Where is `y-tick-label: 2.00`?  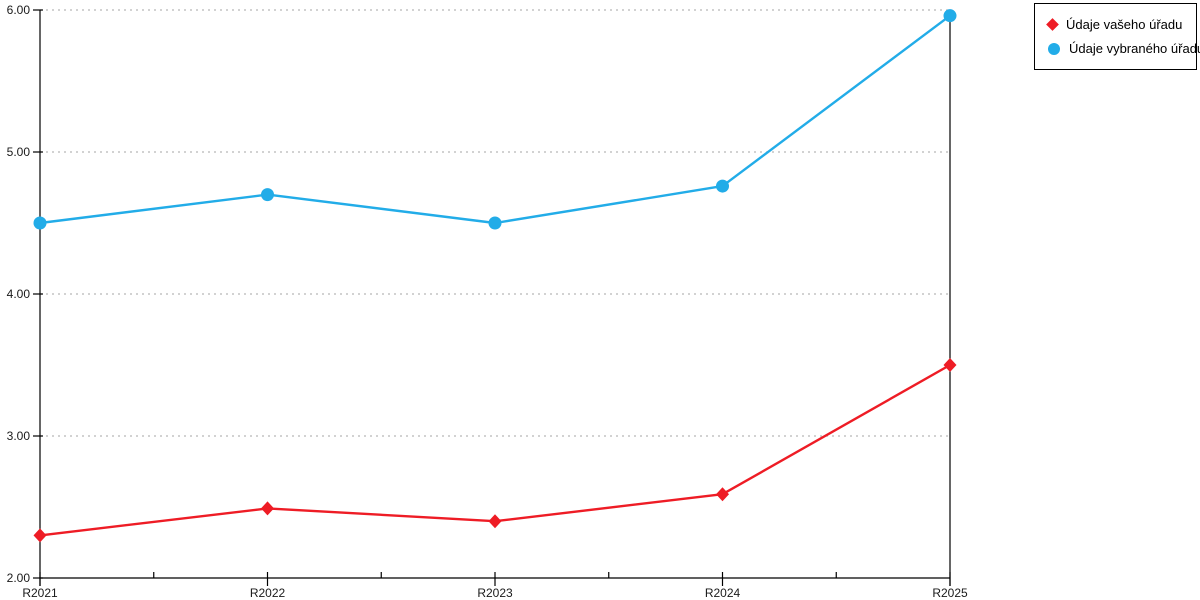 y-tick-label: 2.00 is located at coordinates (19, 578).